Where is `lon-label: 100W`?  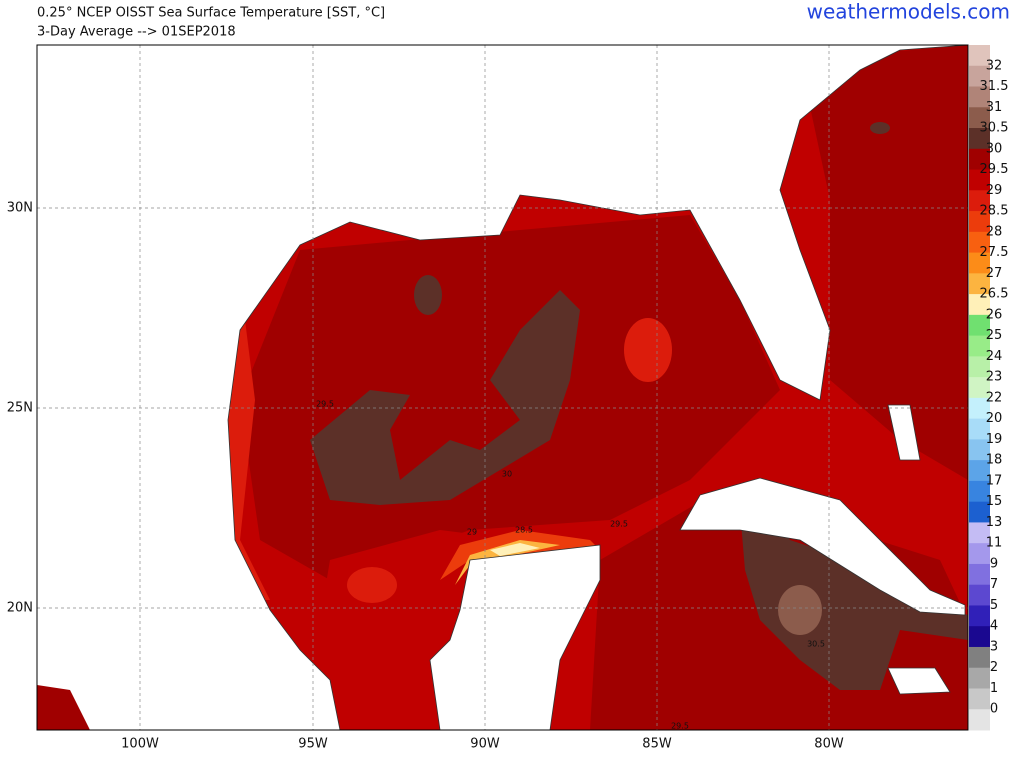
lon-label: 100W is located at coordinates (140, 744).